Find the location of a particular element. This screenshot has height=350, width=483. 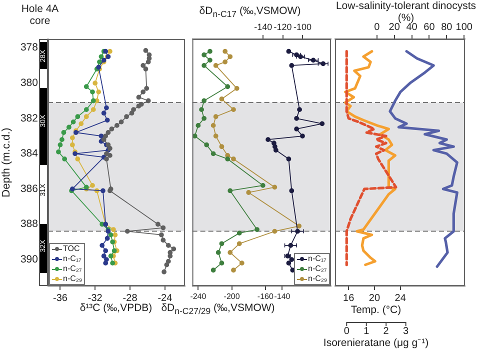

legend-label: TOC is located at coordinates (71, 248).